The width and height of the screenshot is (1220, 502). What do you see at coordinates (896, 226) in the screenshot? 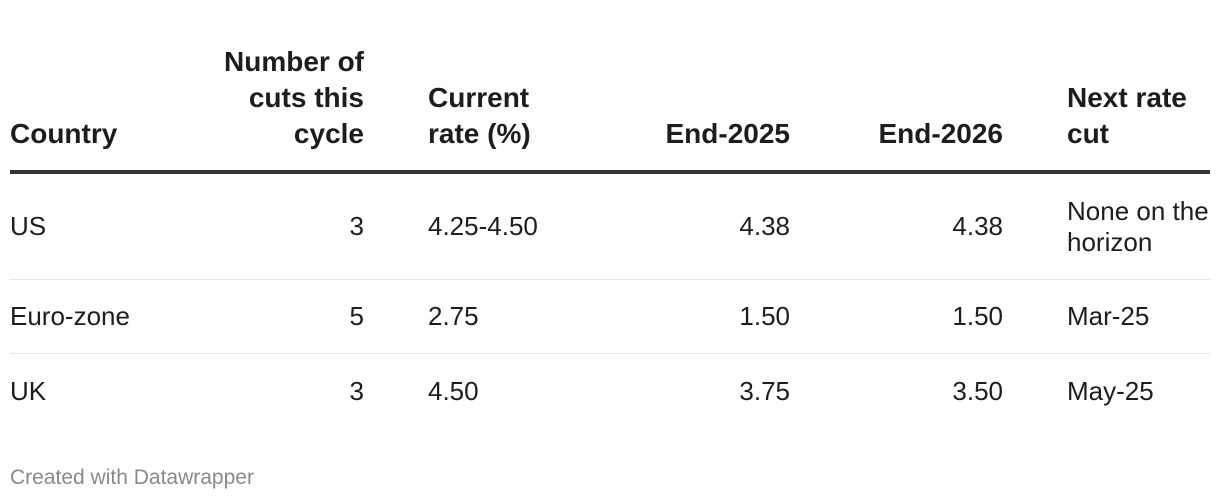
I see `cell-end-2026: 4.38` at bounding box center [896, 226].